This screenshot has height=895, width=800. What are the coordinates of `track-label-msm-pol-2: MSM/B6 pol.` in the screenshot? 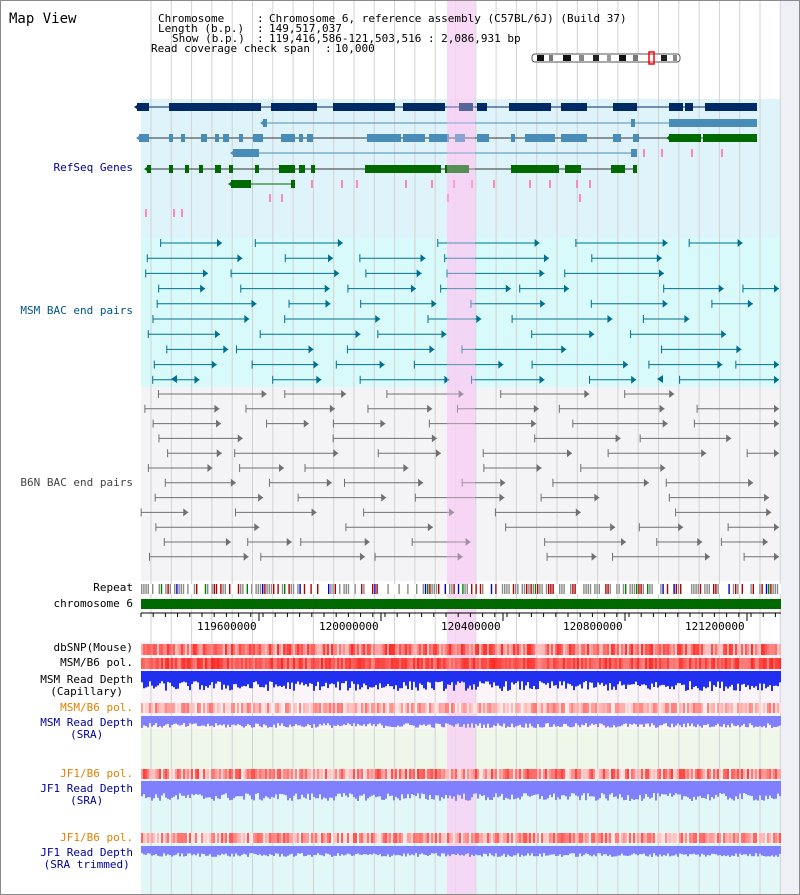 It's located at (96, 707).